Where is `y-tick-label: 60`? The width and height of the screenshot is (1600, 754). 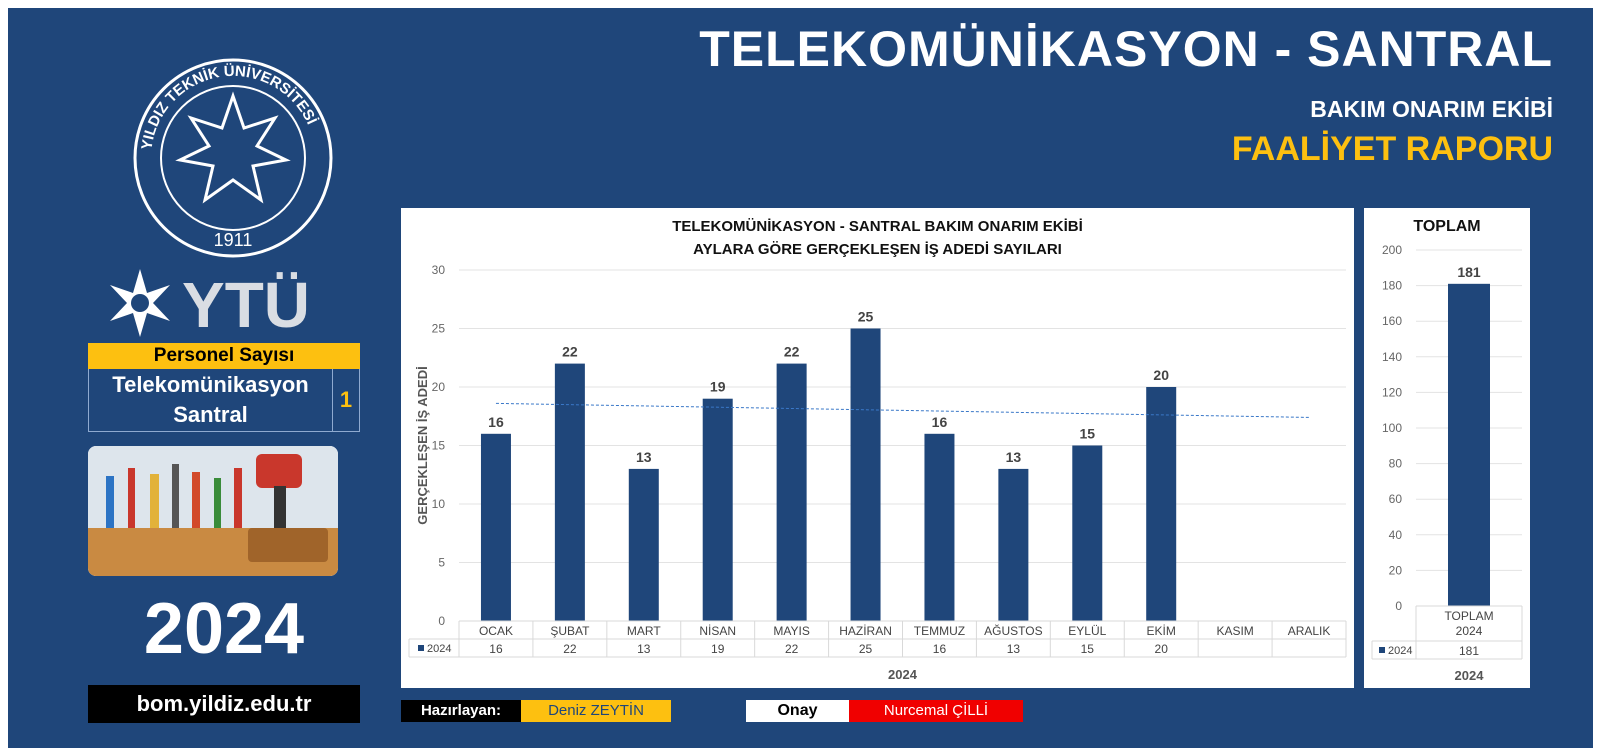
y-tick-label: 60 is located at coordinates (1396, 499).